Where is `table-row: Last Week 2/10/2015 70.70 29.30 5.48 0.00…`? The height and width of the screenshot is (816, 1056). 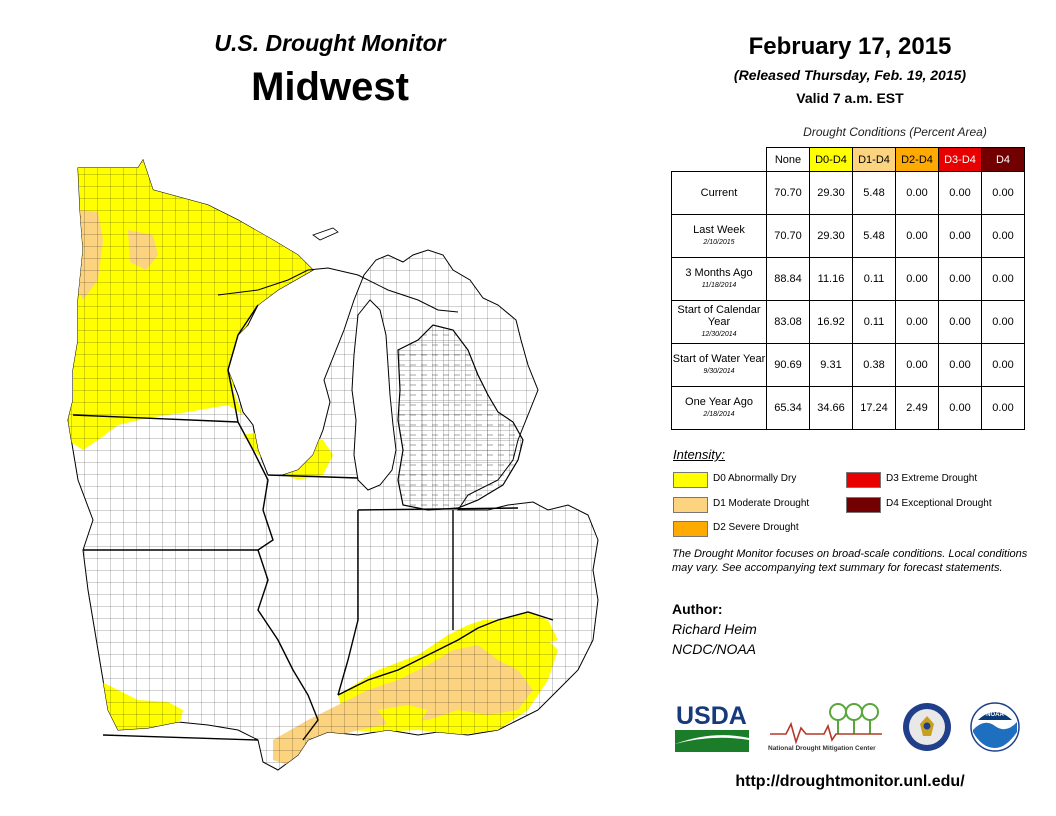 table-row: Last Week 2/10/2015 70.70 29.30 5.48 0.00… is located at coordinates (848, 236).